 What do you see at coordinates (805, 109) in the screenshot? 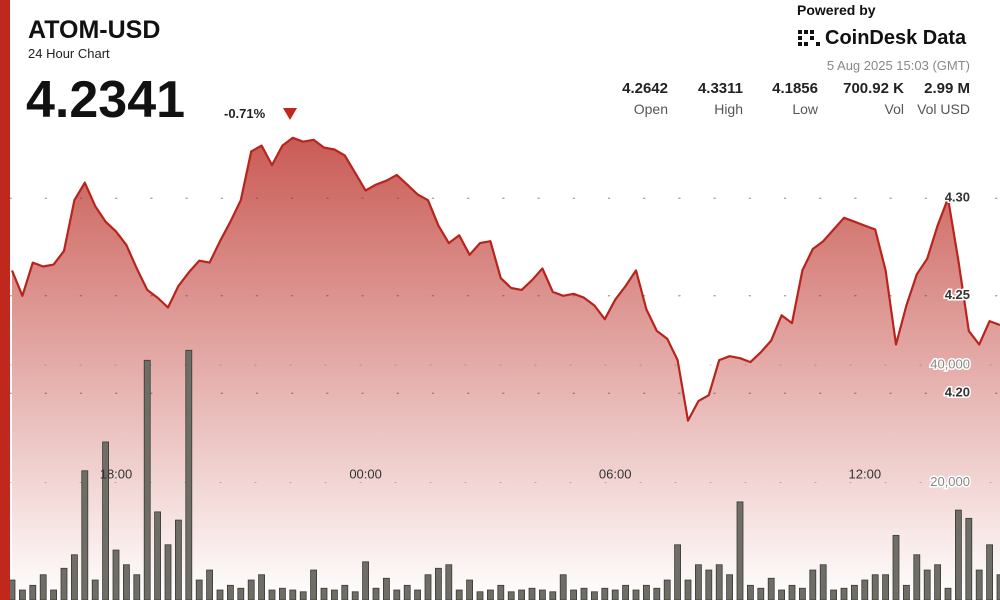
I see `stat-label: Low` at bounding box center [805, 109].